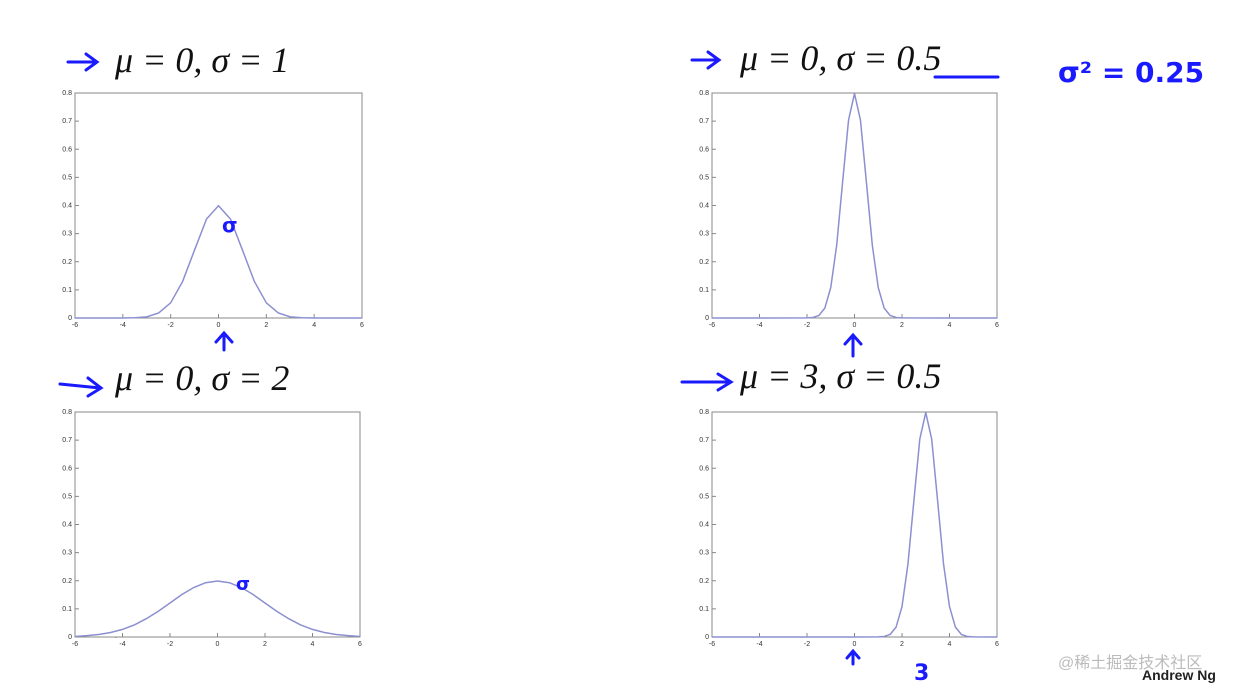  Describe the element at coordinates (1179, 675) in the screenshot. I see `footer: Andrew Ng` at that location.